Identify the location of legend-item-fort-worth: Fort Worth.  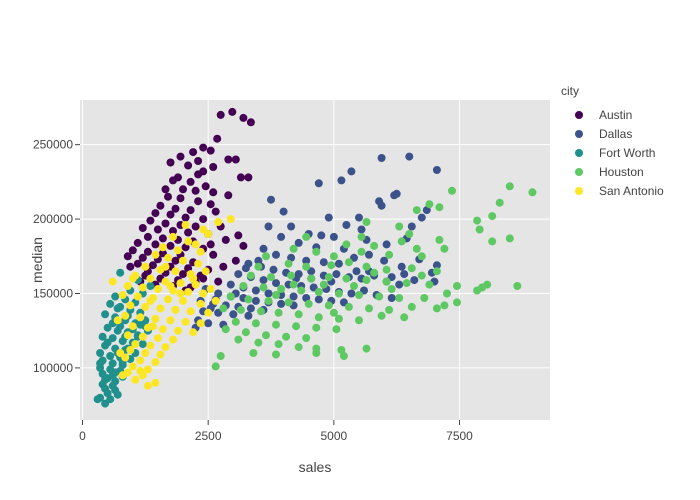
(615, 153).